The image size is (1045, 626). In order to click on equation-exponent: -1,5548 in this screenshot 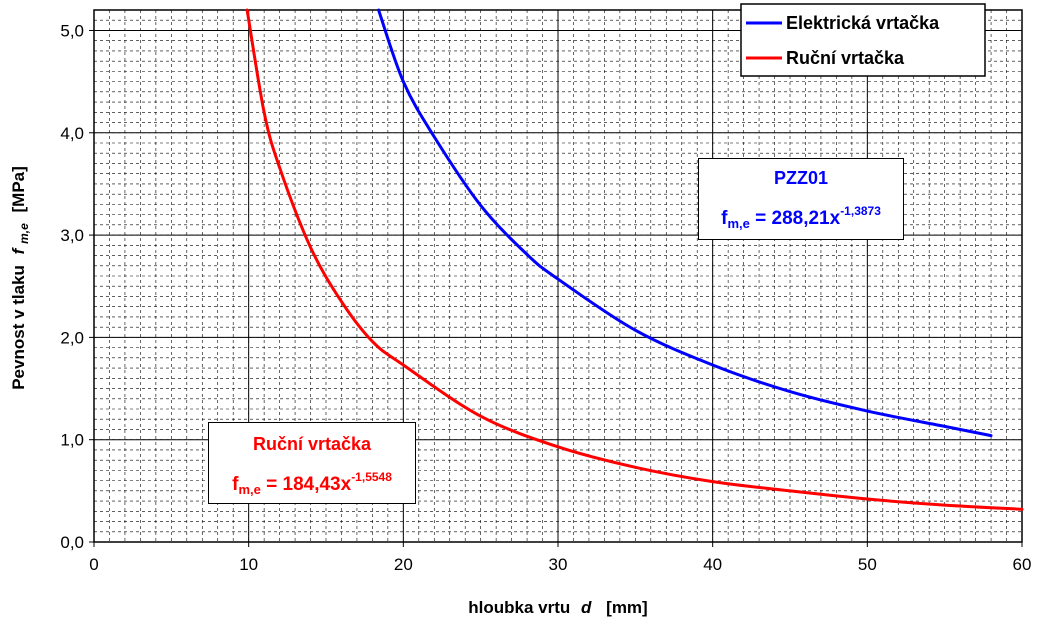, I will do `click(371, 477)`.